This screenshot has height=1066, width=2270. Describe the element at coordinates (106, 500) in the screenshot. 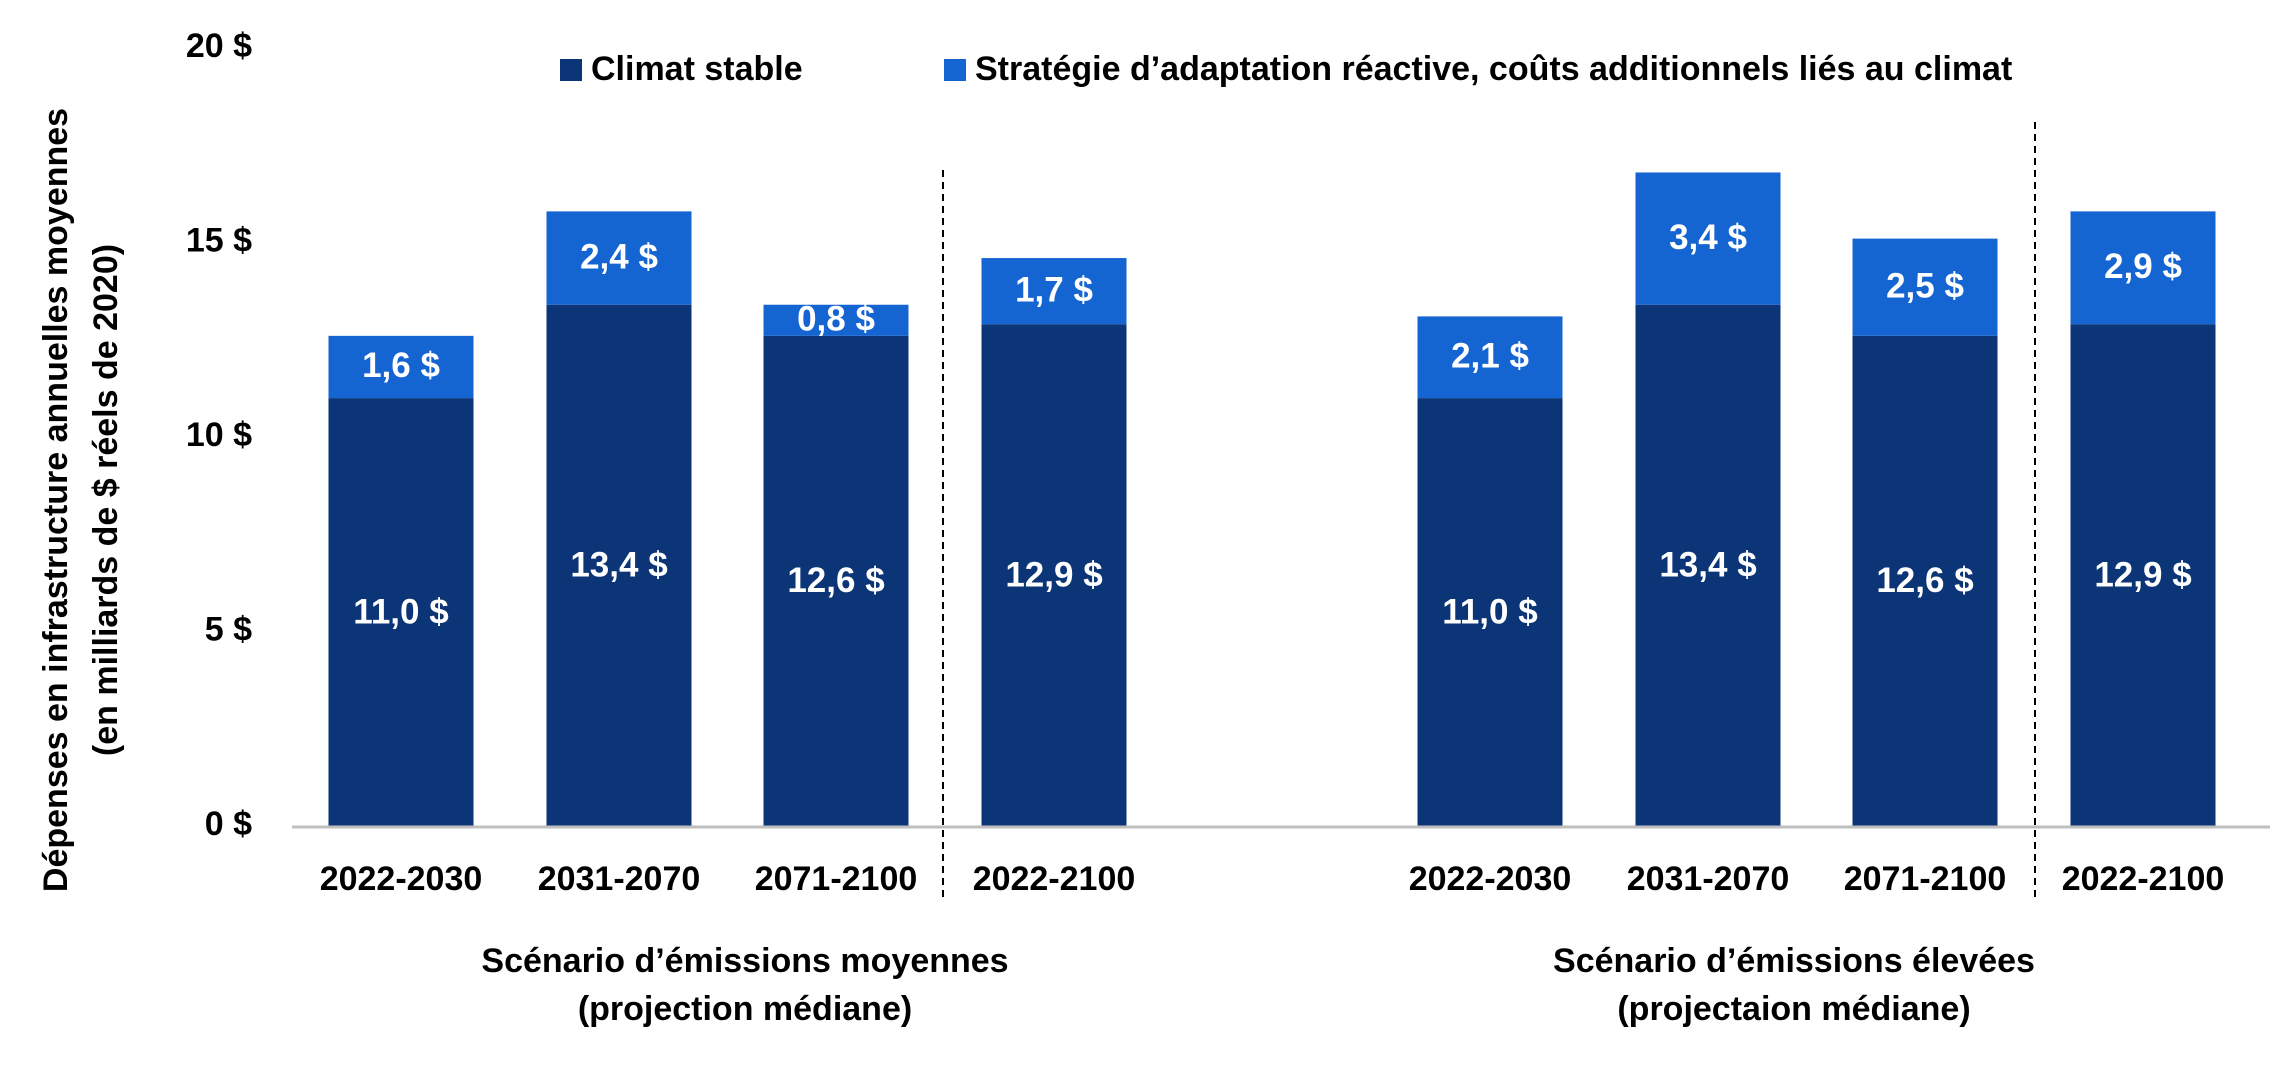

I see `y-axis-title-line: (en milliards de $ réels de 2020)` at that location.